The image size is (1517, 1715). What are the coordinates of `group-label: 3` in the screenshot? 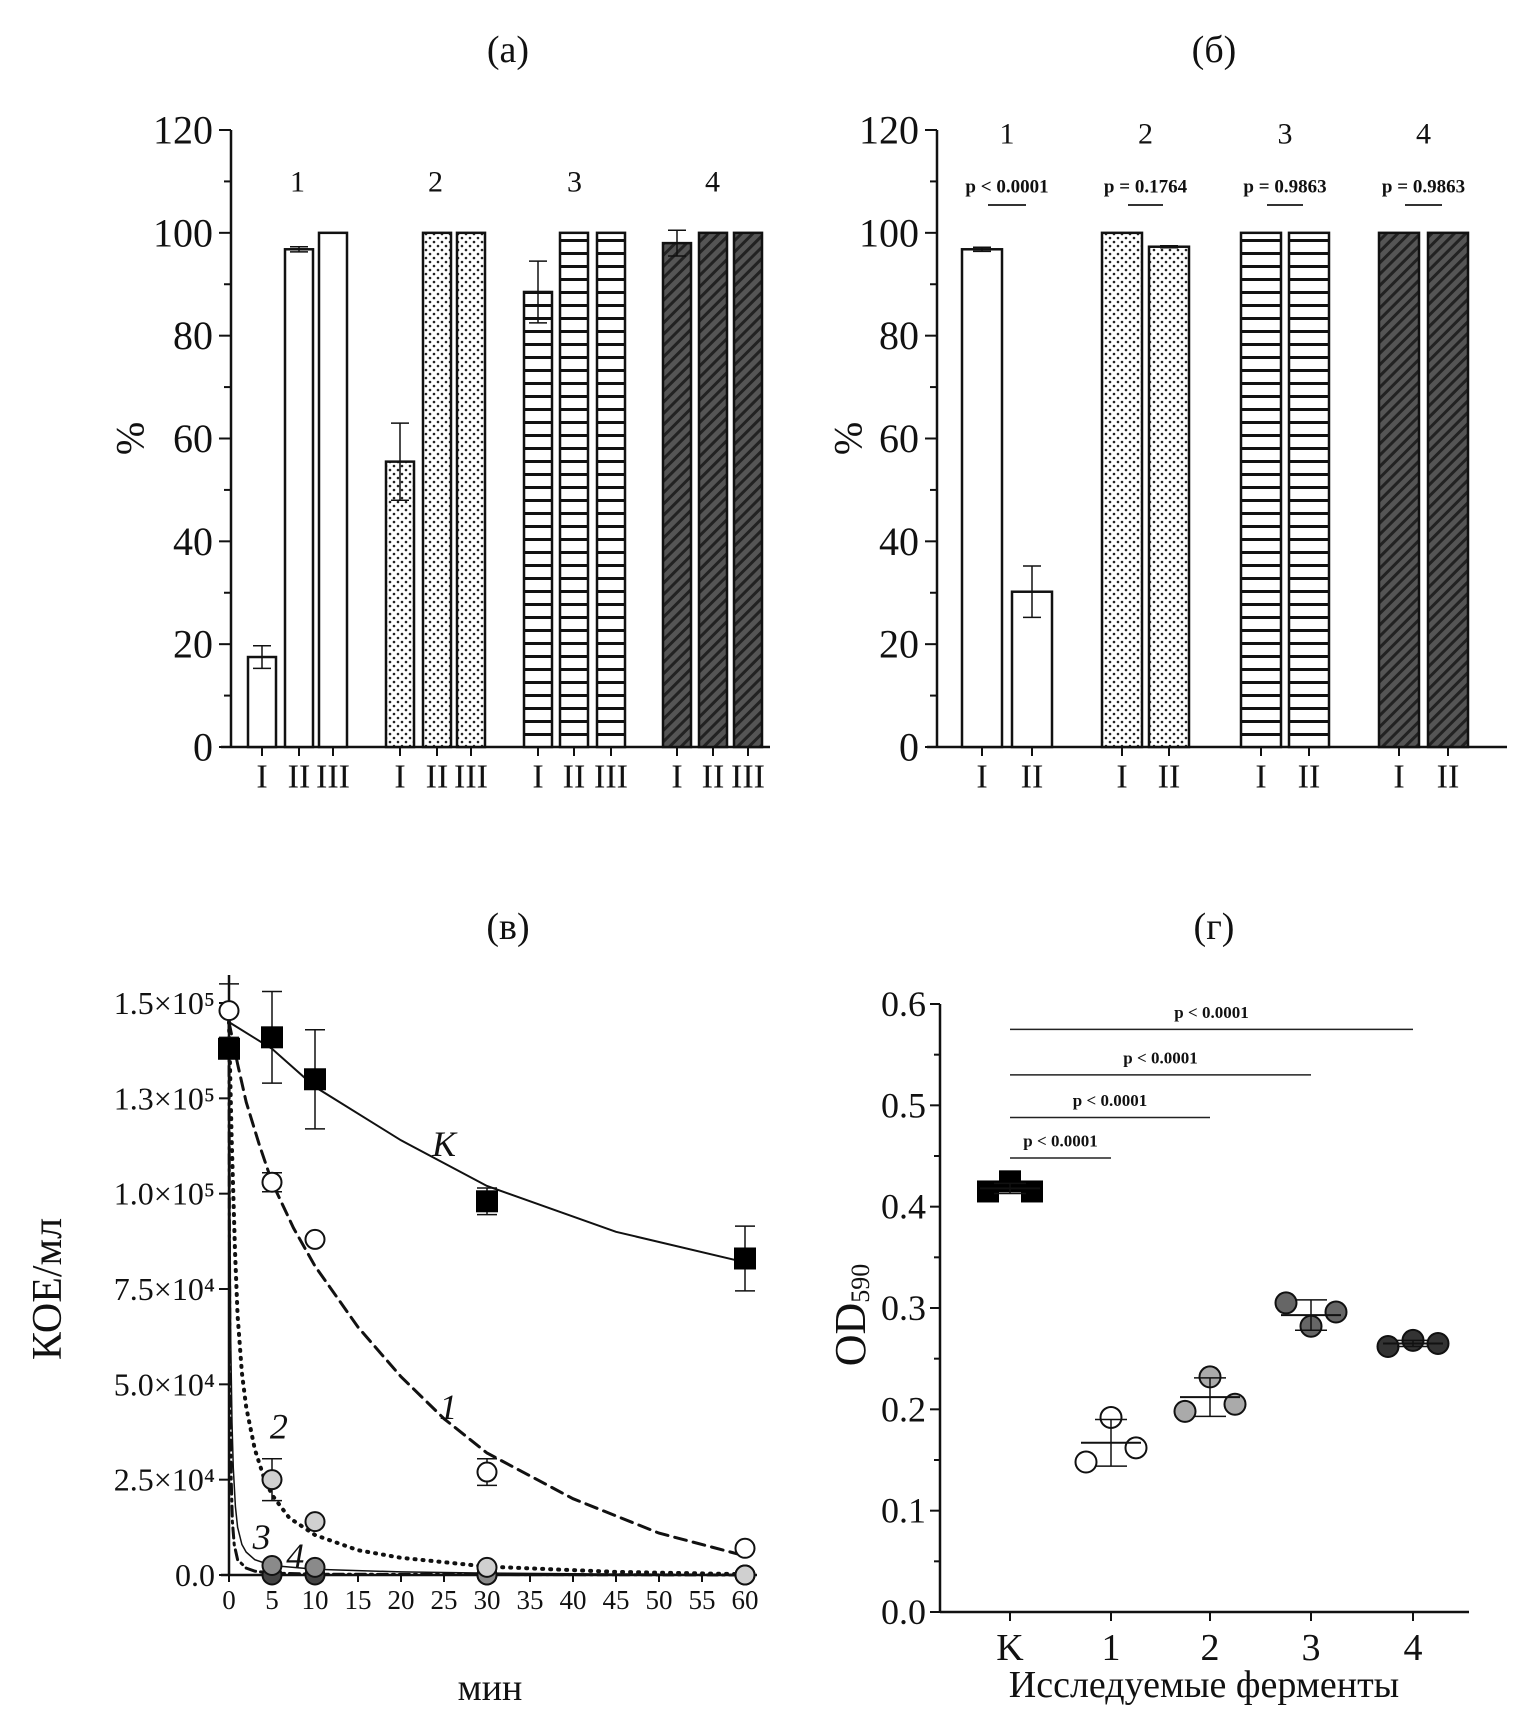 It's located at (1285, 134).